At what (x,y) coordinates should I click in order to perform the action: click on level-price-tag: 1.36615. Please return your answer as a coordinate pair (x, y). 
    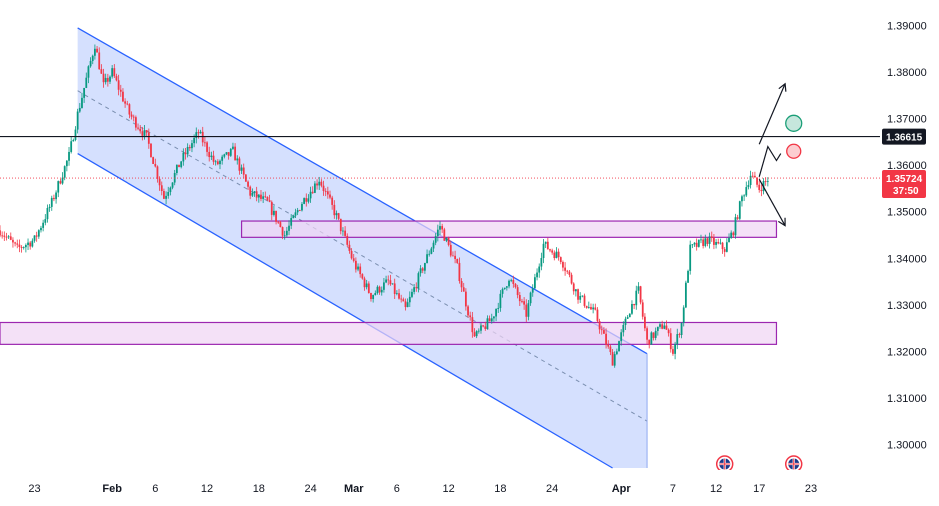
    Looking at the image, I should click on (904, 136).